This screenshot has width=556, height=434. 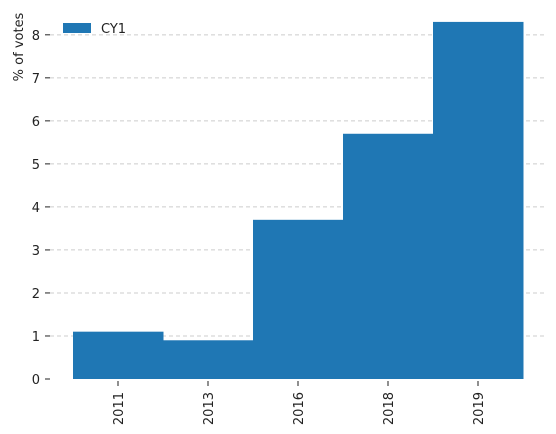 I want to click on y-tick-label: 7, so click(x=36, y=79).